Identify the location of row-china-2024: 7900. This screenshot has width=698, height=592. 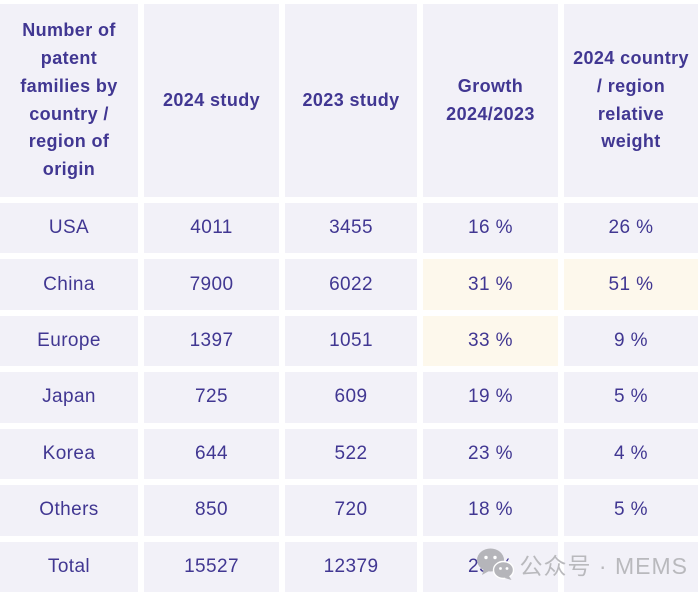
(211, 284).